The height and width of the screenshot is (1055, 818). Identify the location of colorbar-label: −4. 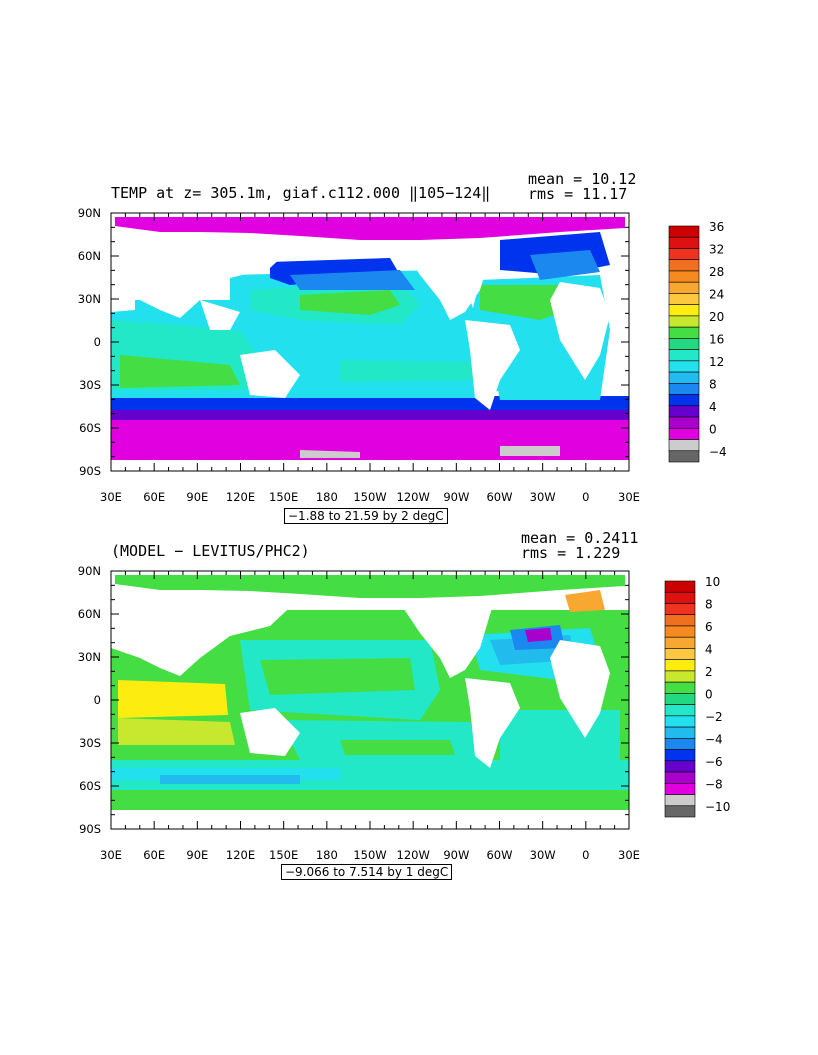
(718, 452).